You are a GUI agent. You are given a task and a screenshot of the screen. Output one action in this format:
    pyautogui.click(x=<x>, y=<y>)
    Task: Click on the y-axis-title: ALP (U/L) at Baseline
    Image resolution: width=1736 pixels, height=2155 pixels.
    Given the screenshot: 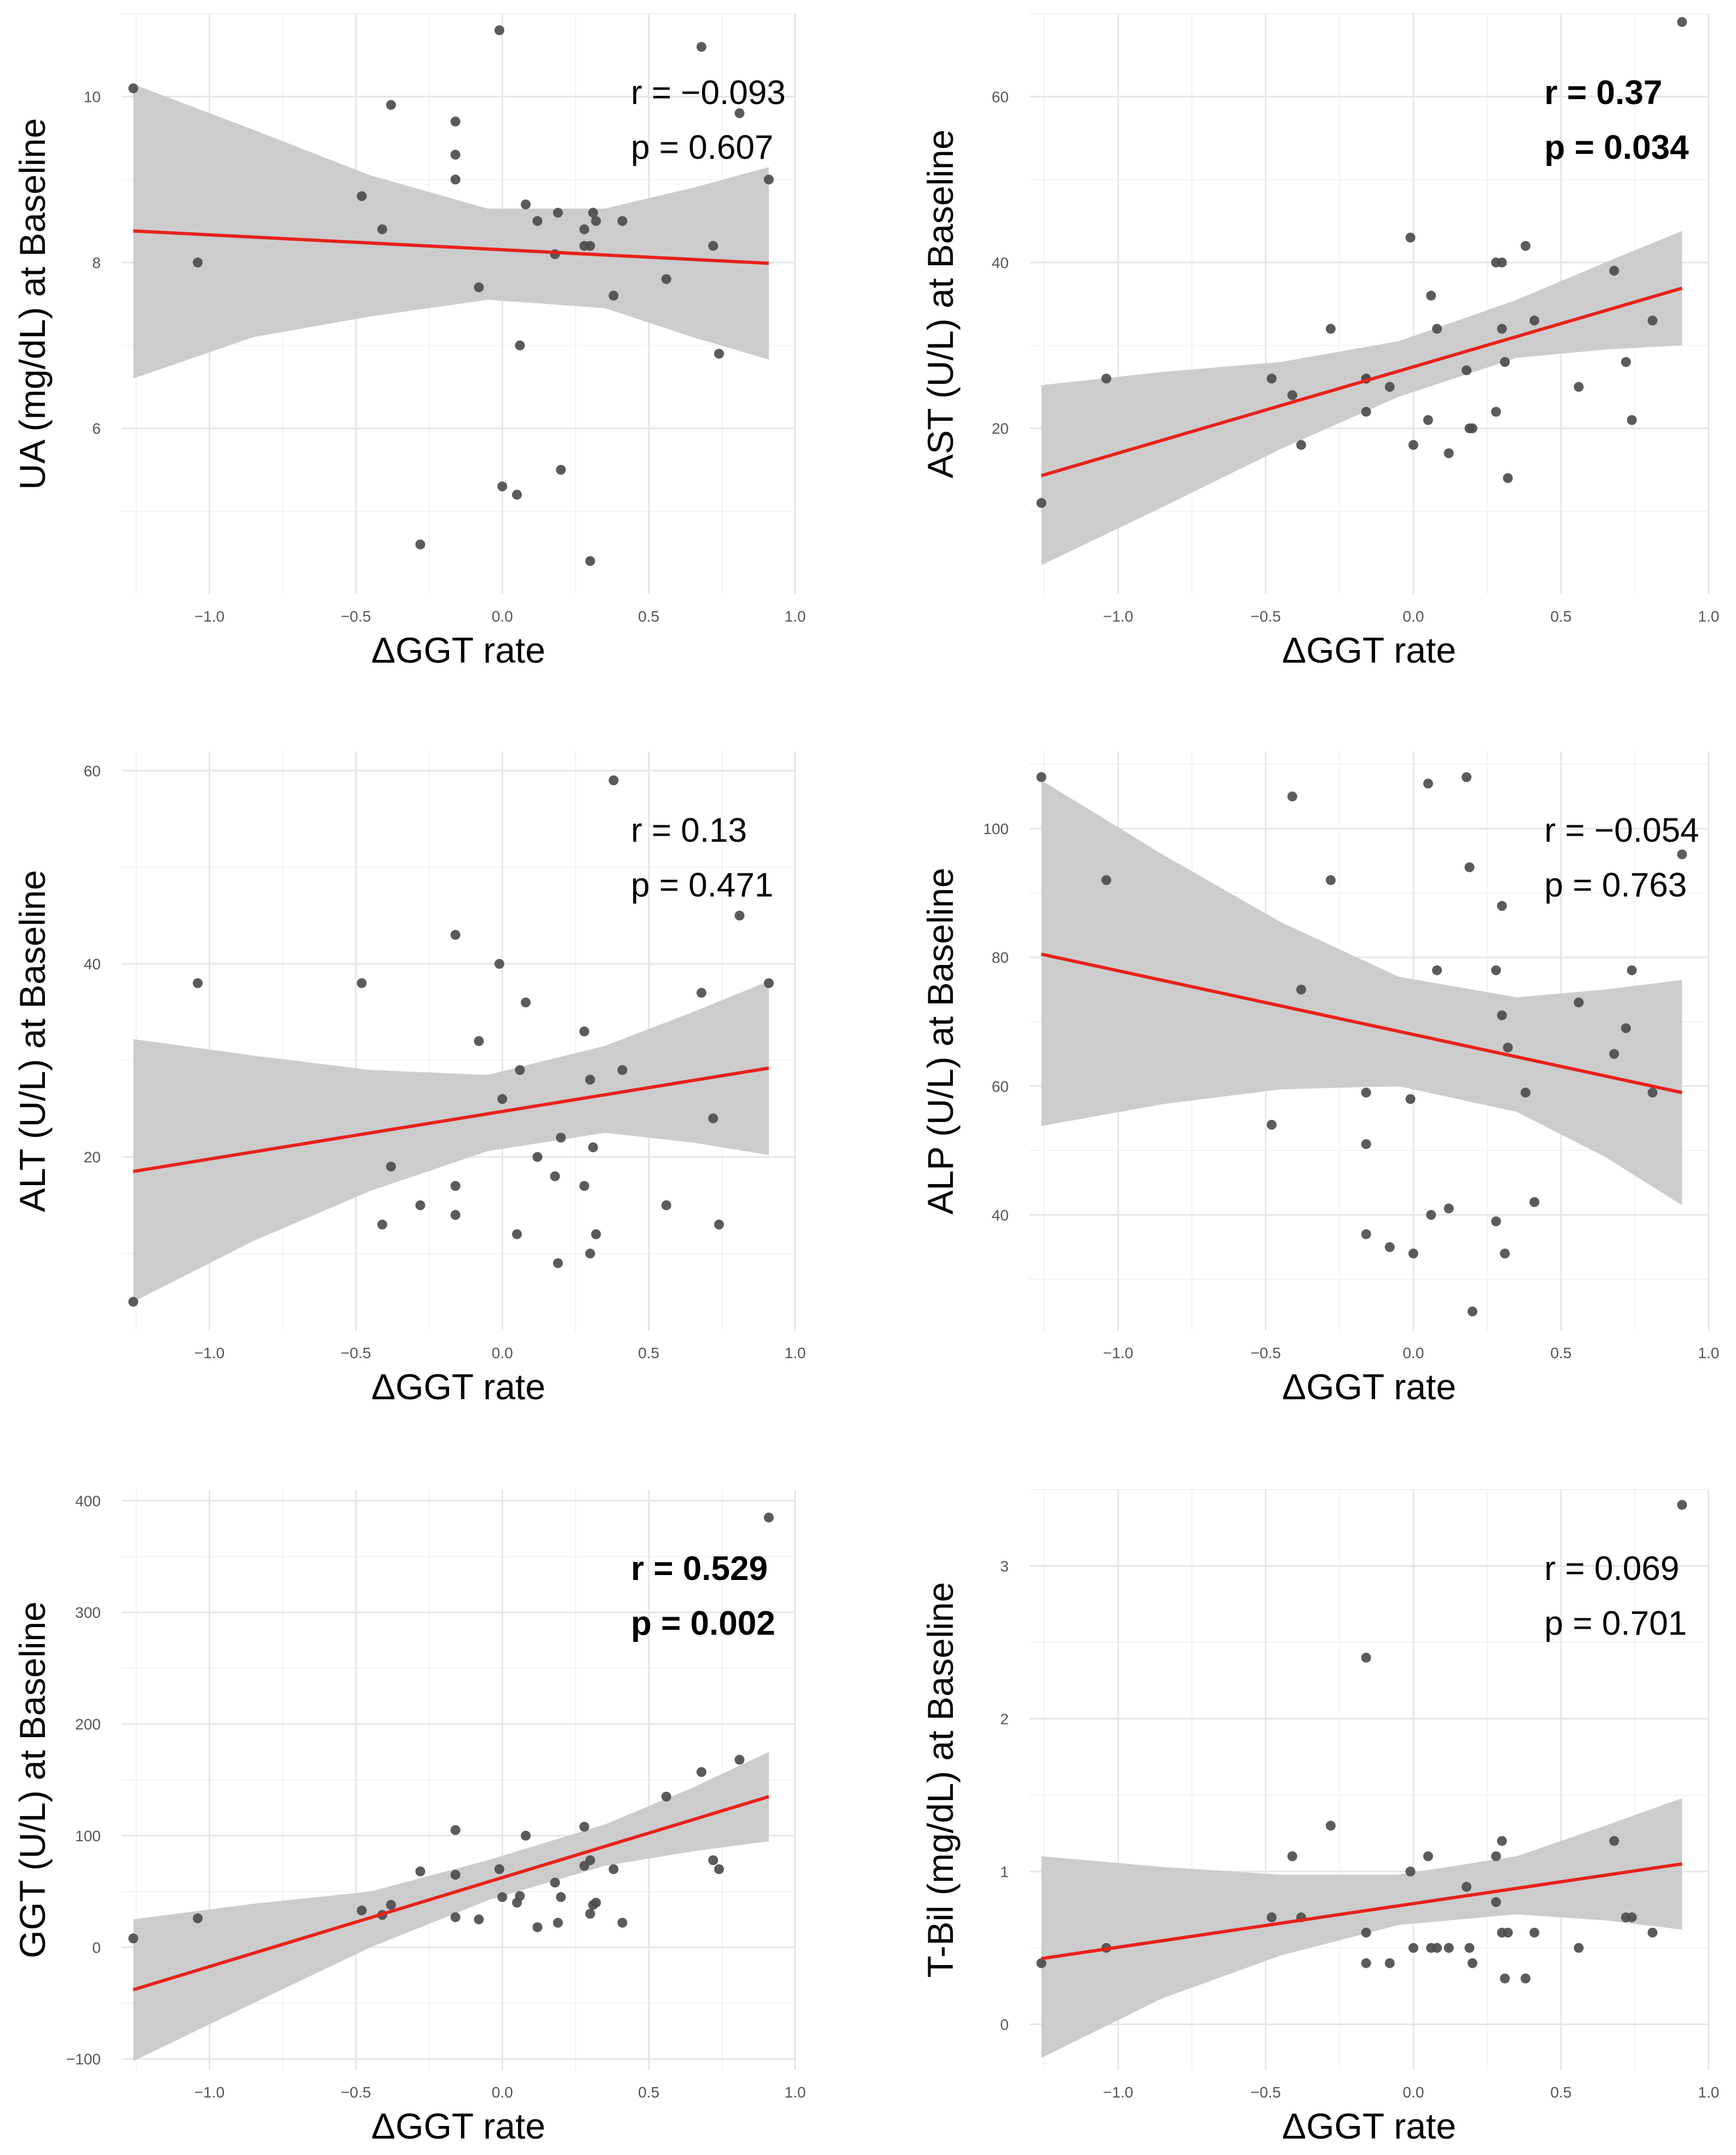 What is the action you would take?
    pyautogui.click(x=940, y=1040)
    